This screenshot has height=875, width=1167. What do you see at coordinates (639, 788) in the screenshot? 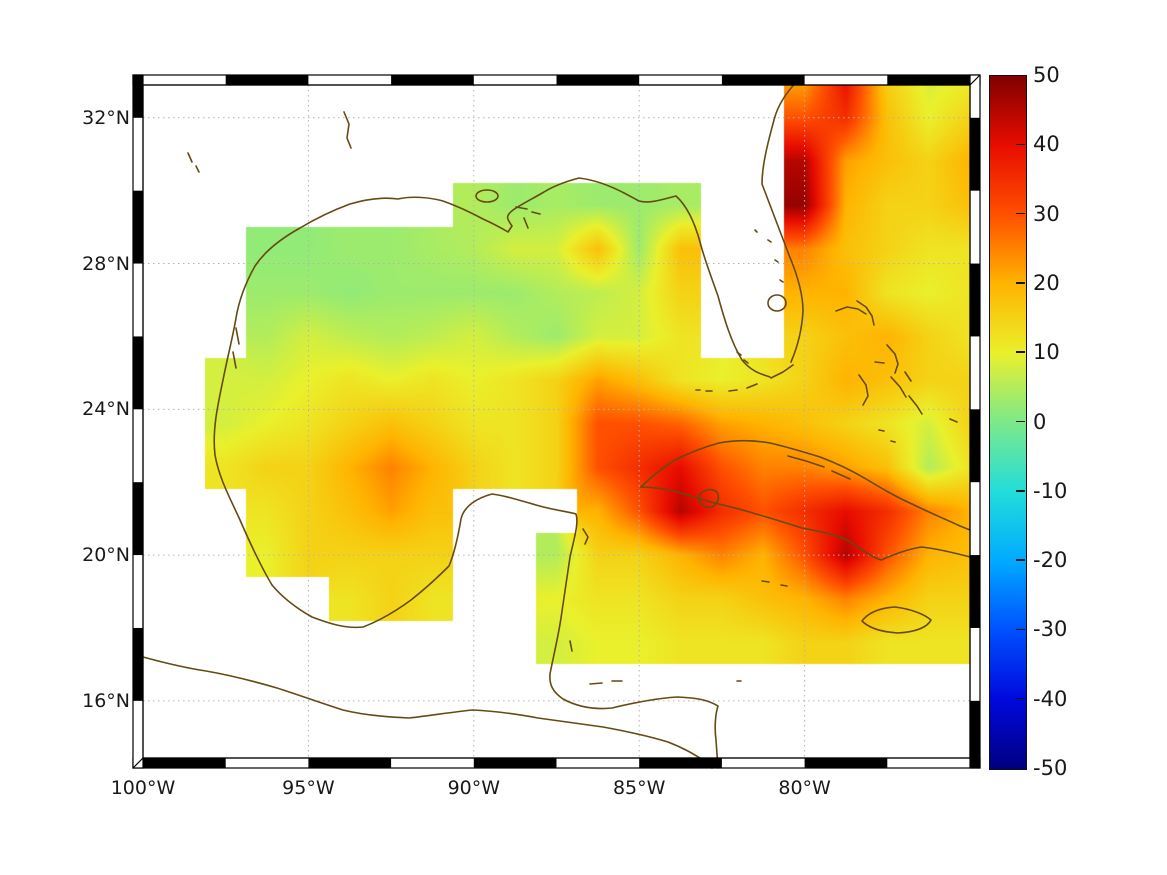
I see `x-tick-label: 85°W` at bounding box center [639, 788].